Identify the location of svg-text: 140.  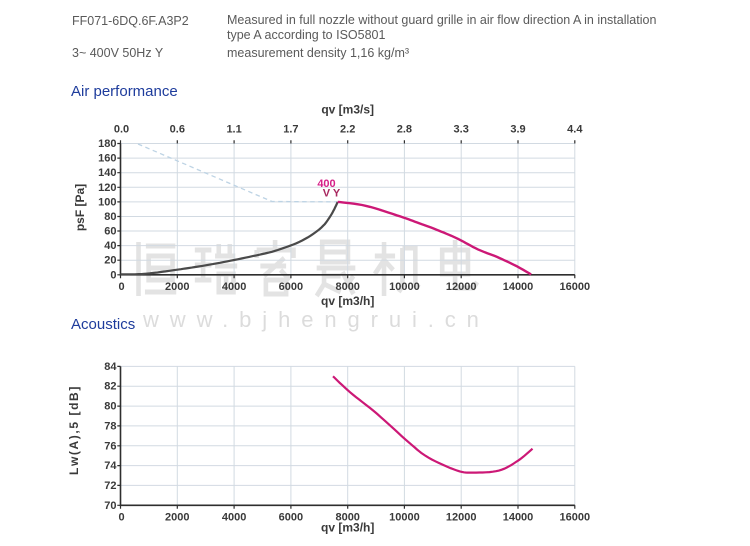
(107, 173).